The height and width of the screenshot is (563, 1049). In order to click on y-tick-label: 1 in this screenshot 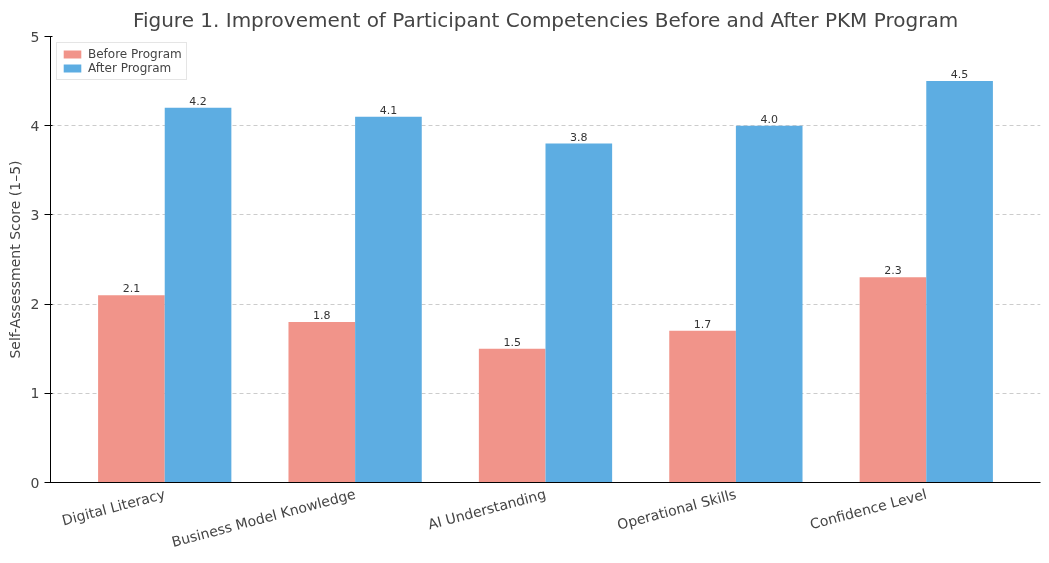, I will do `click(35, 393)`.